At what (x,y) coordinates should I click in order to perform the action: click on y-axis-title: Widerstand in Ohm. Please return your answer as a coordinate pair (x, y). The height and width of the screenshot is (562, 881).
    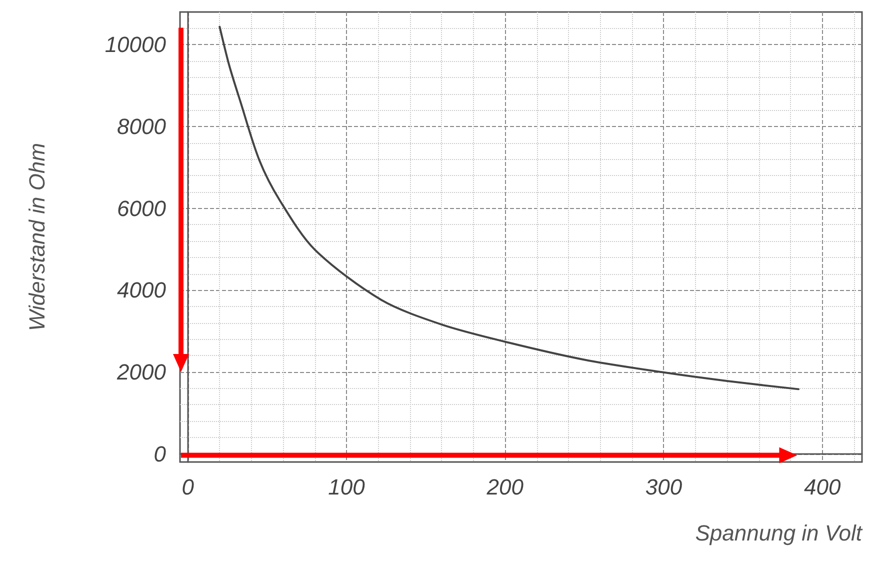
    Looking at the image, I should click on (37, 237).